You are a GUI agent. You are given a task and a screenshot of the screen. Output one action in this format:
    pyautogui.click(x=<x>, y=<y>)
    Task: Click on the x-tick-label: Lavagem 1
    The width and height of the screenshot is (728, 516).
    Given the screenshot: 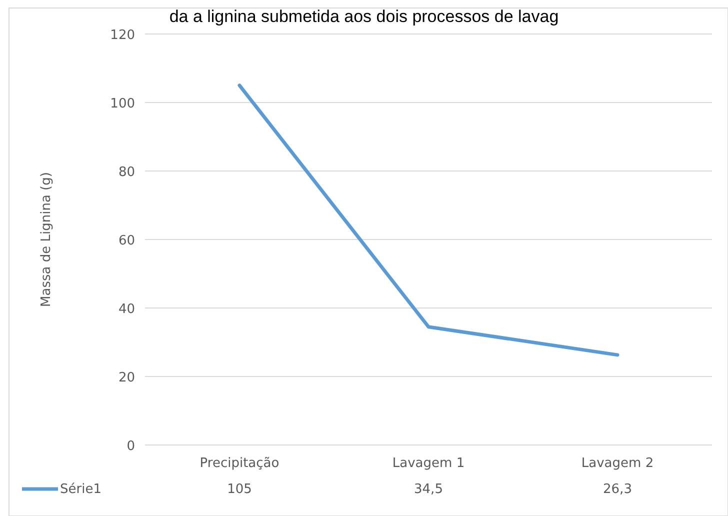 What is the action you would take?
    pyautogui.click(x=428, y=463)
    